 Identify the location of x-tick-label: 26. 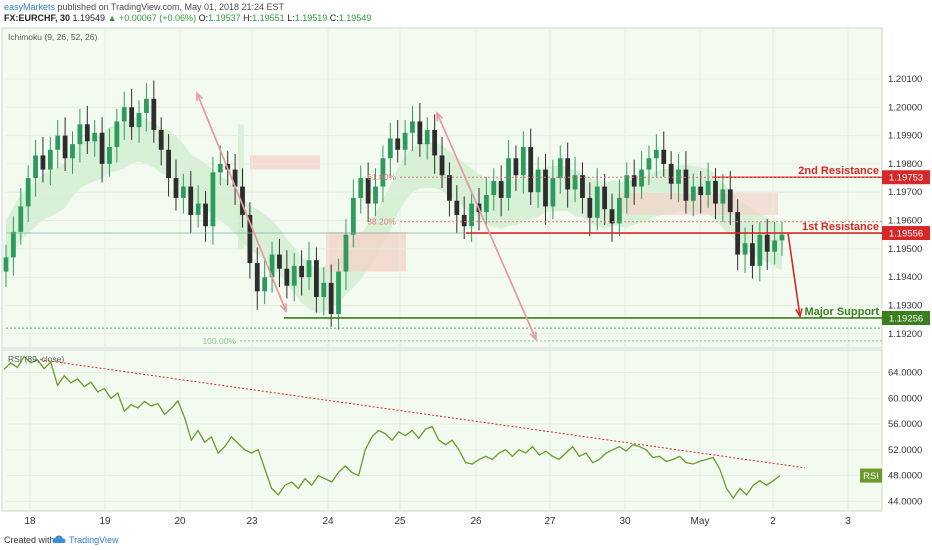
(476, 521).